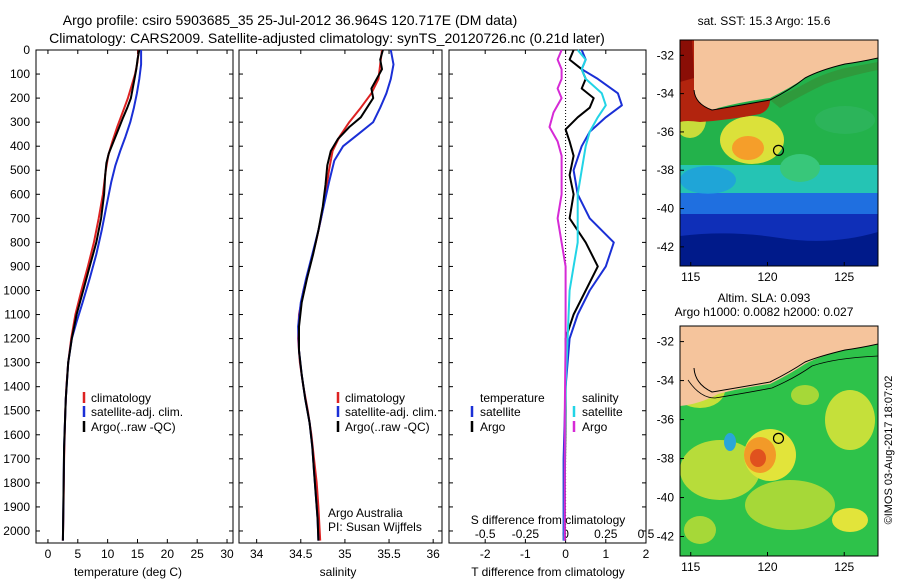 This screenshot has height=580, width=900. What do you see at coordinates (433, 554) in the screenshot?
I see `x-tick-label: 36` at bounding box center [433, 554].